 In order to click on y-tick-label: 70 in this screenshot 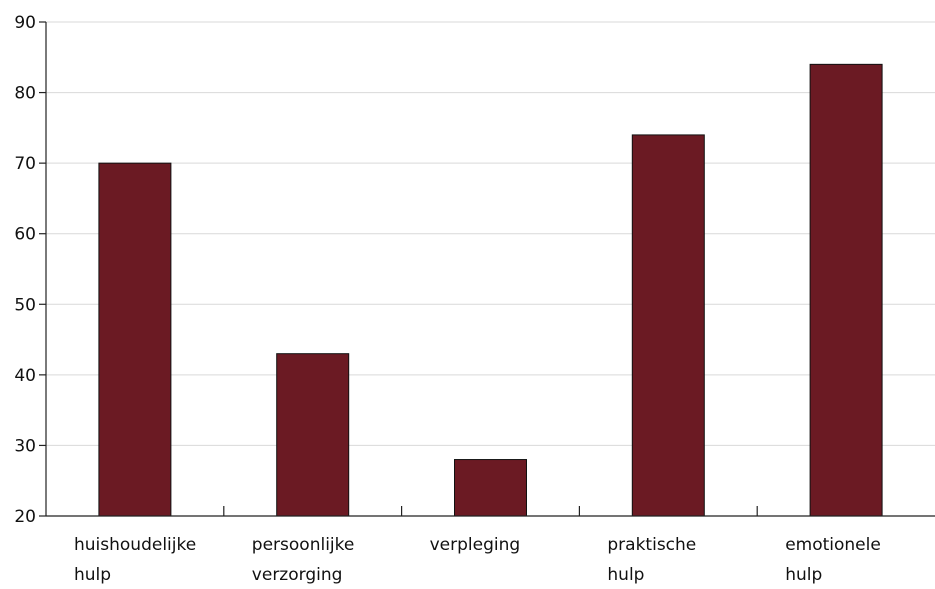, I will do `click(25, 164)`.